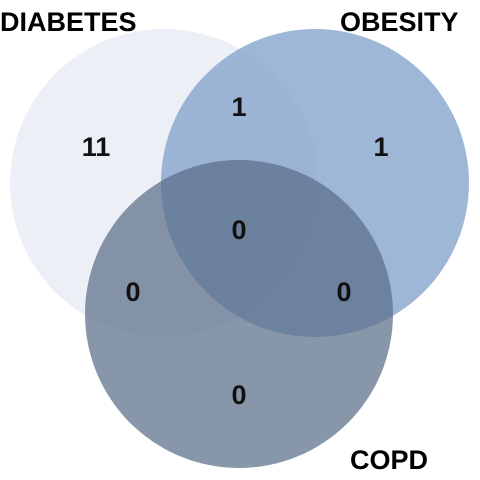 The image size is (480, 480). What do you see at coordinates (380, 147) in the screenshot?
I see `region-obesity-only-count: 1` at bounding box center [380, 147].